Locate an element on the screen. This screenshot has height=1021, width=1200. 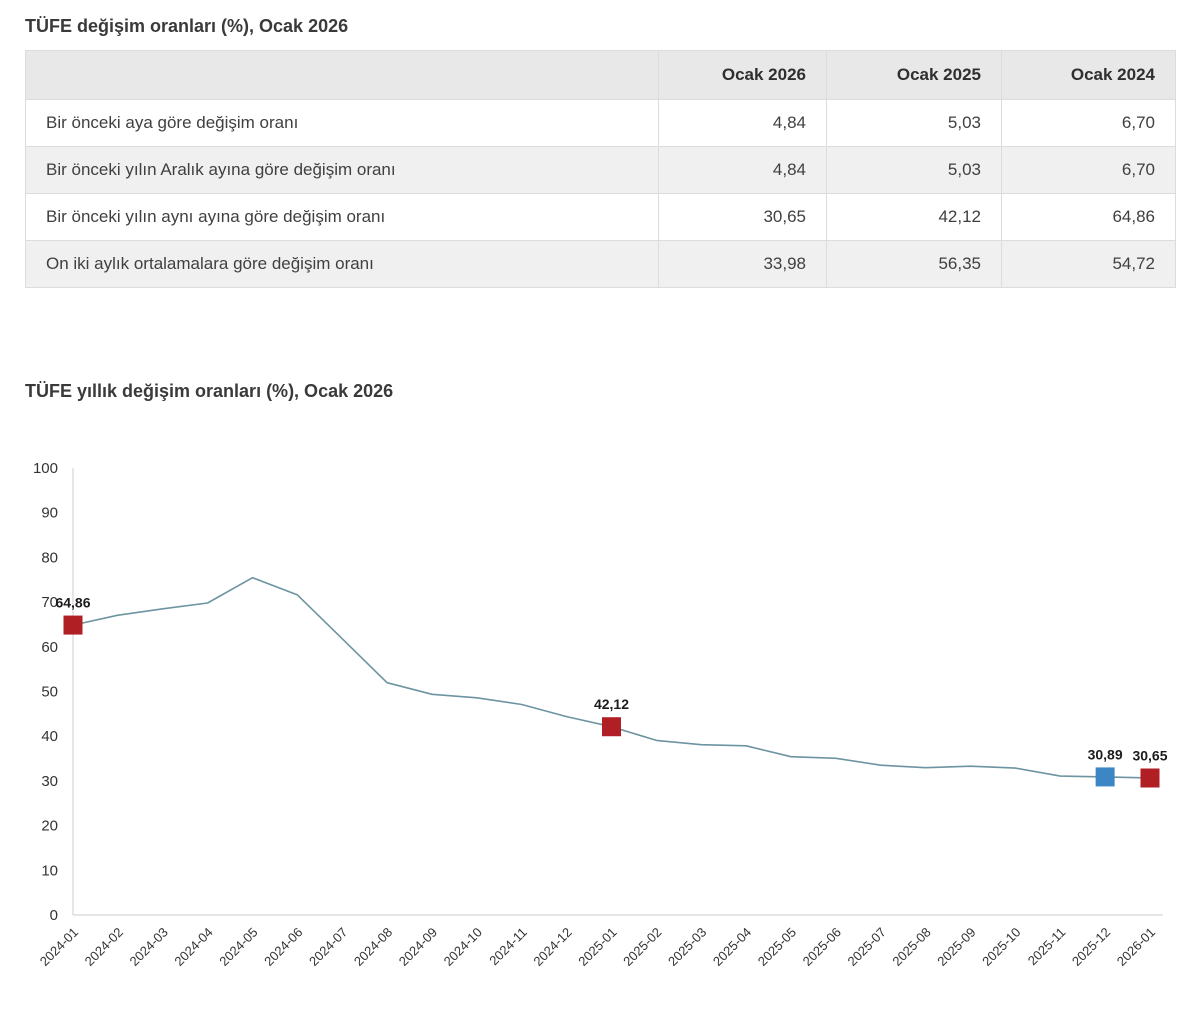
data-point-label: 30,65 is located at coordinates (1149, 755).